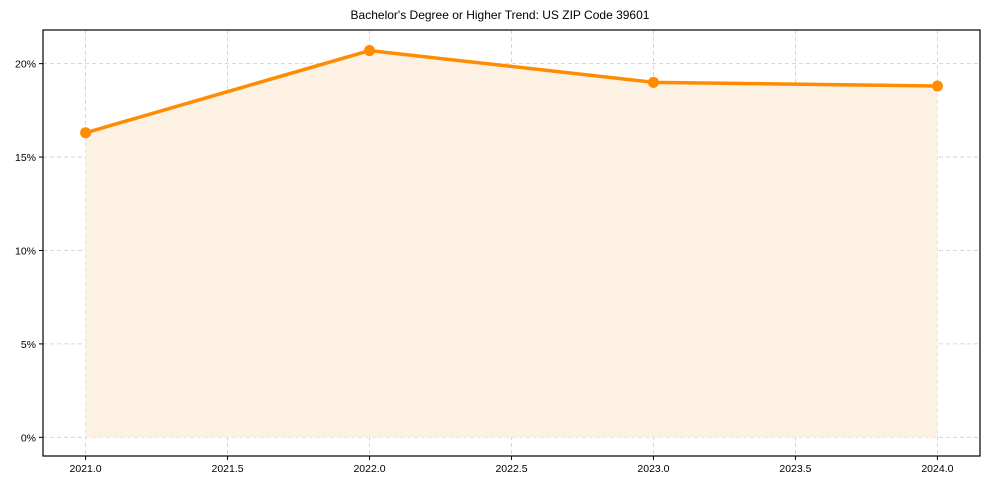 The width and height of the screenshot is (989, 490). I want to click on x-tick-label: 2022.5, so click(511, 469).